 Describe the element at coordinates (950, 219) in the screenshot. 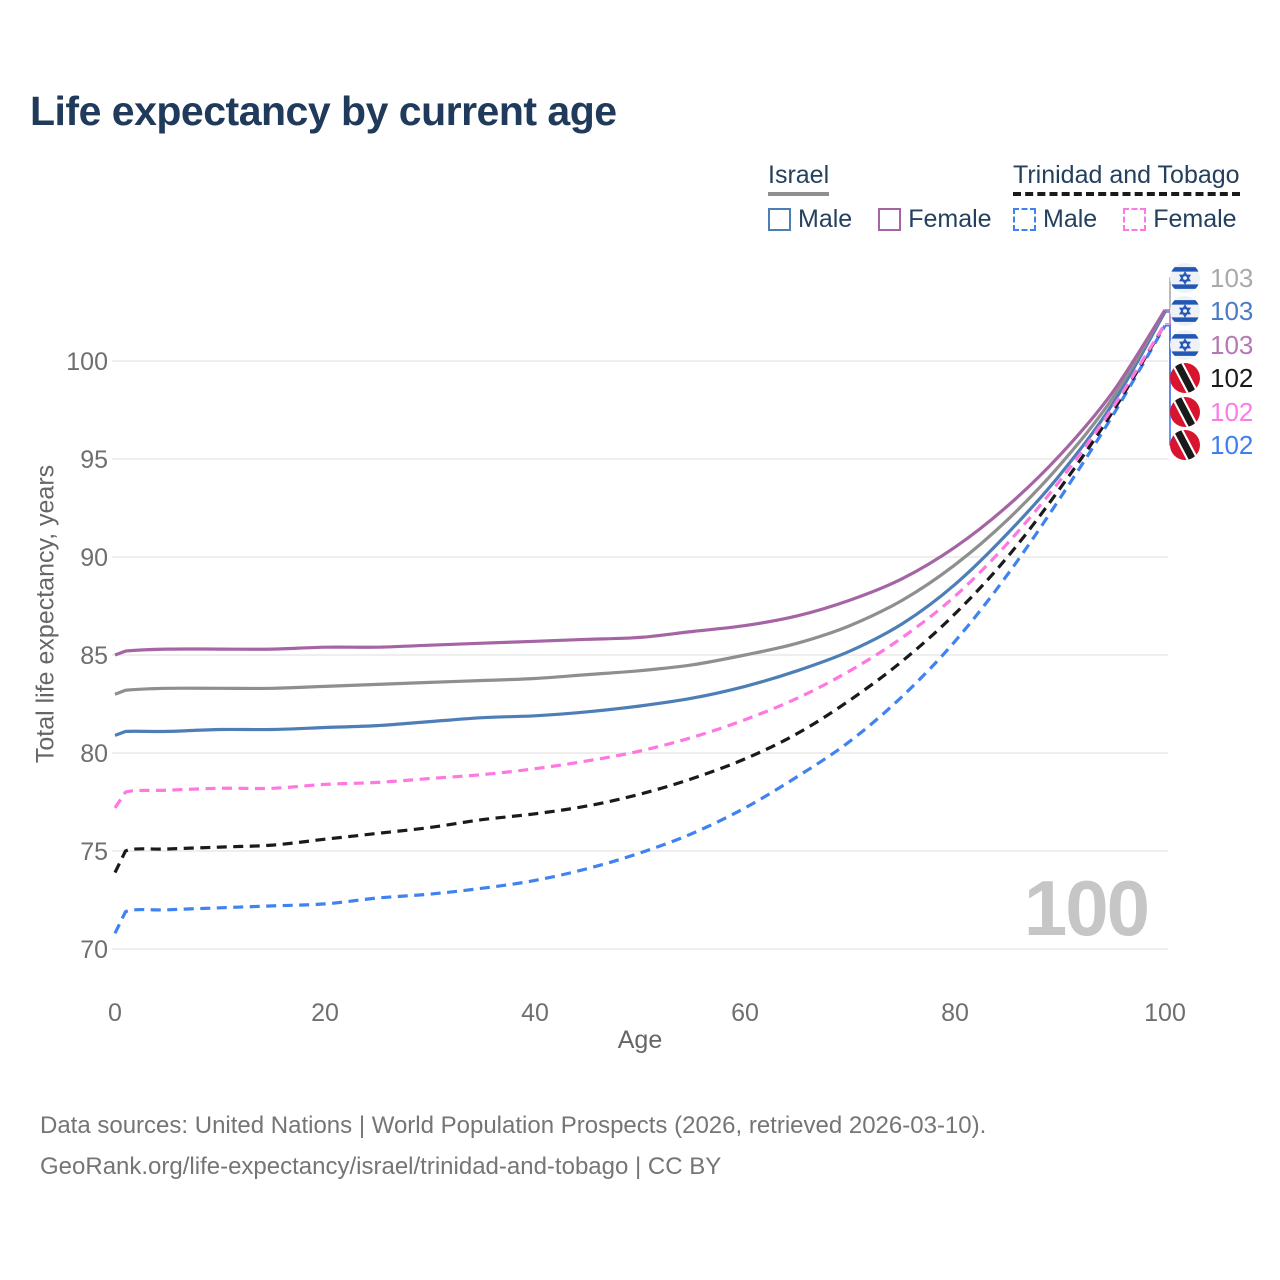

I see `legend-label-israel-female: Female` at that location.